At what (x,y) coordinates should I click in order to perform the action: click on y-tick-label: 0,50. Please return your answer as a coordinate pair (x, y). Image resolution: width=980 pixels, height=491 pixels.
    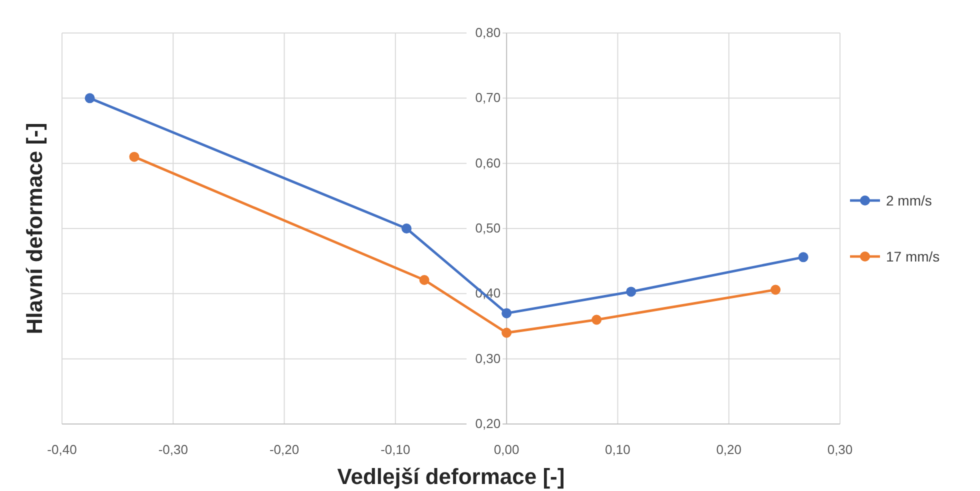
    Looking at the image, I should click on (488, 228).